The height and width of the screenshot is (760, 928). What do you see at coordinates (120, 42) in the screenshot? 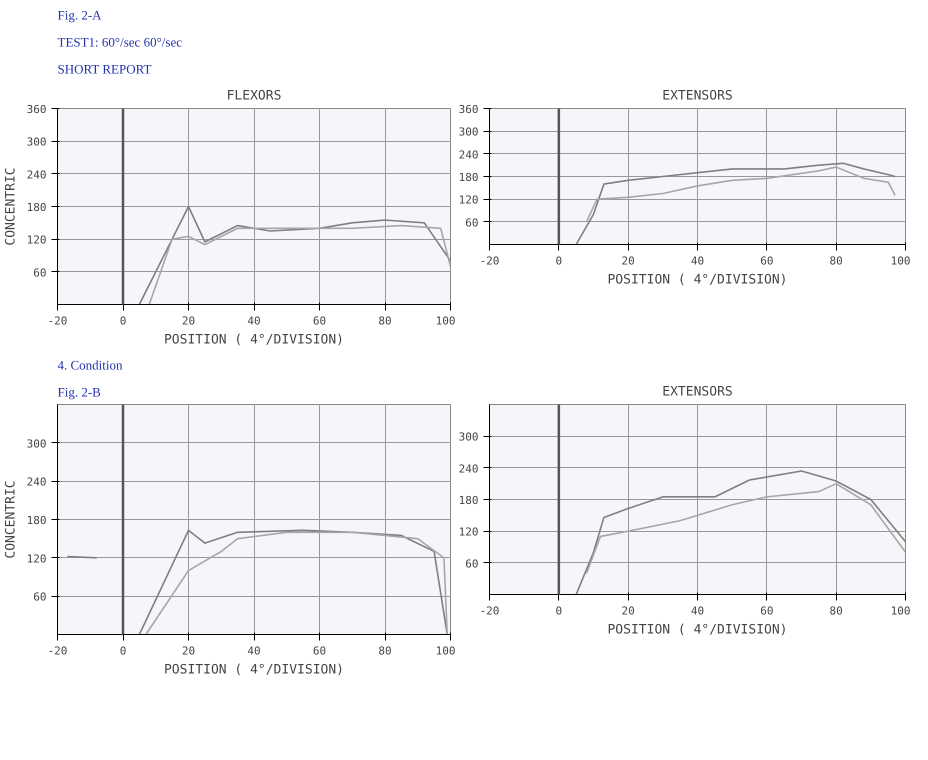
I see `text: TEST1: 60°/sec 60°/sec` at bounding box center [120, 42].